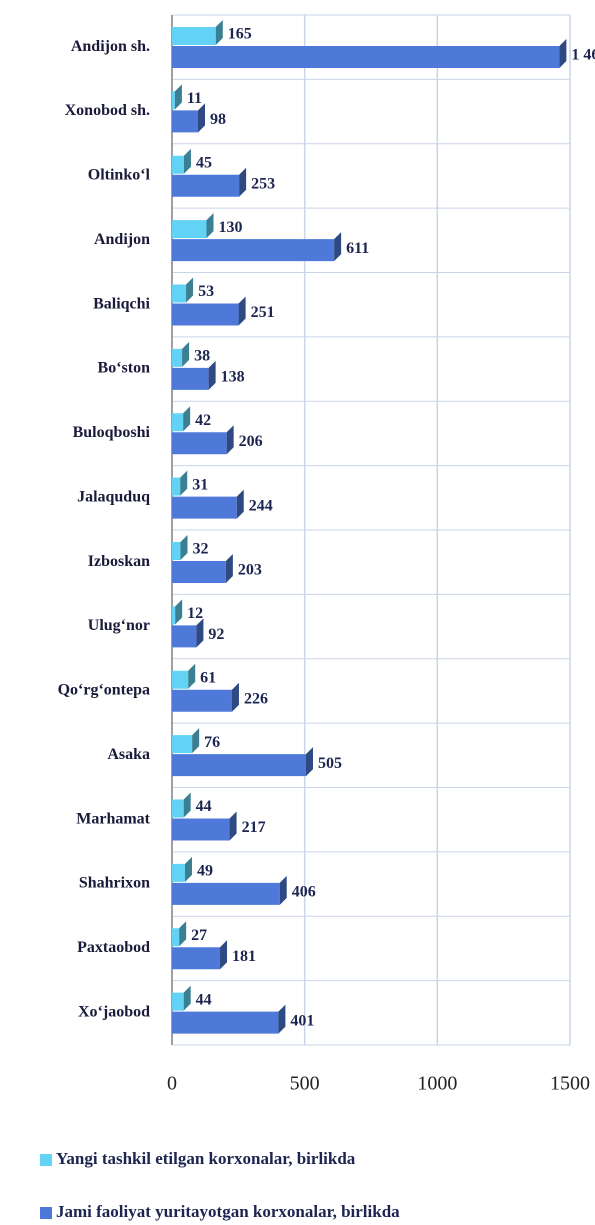 Image resolution: width=595 pixels, height=1225 pixels. Describe the element at coordinates (305, 1084) in the screenshot. I see `x-tick-label: 500` at that location.